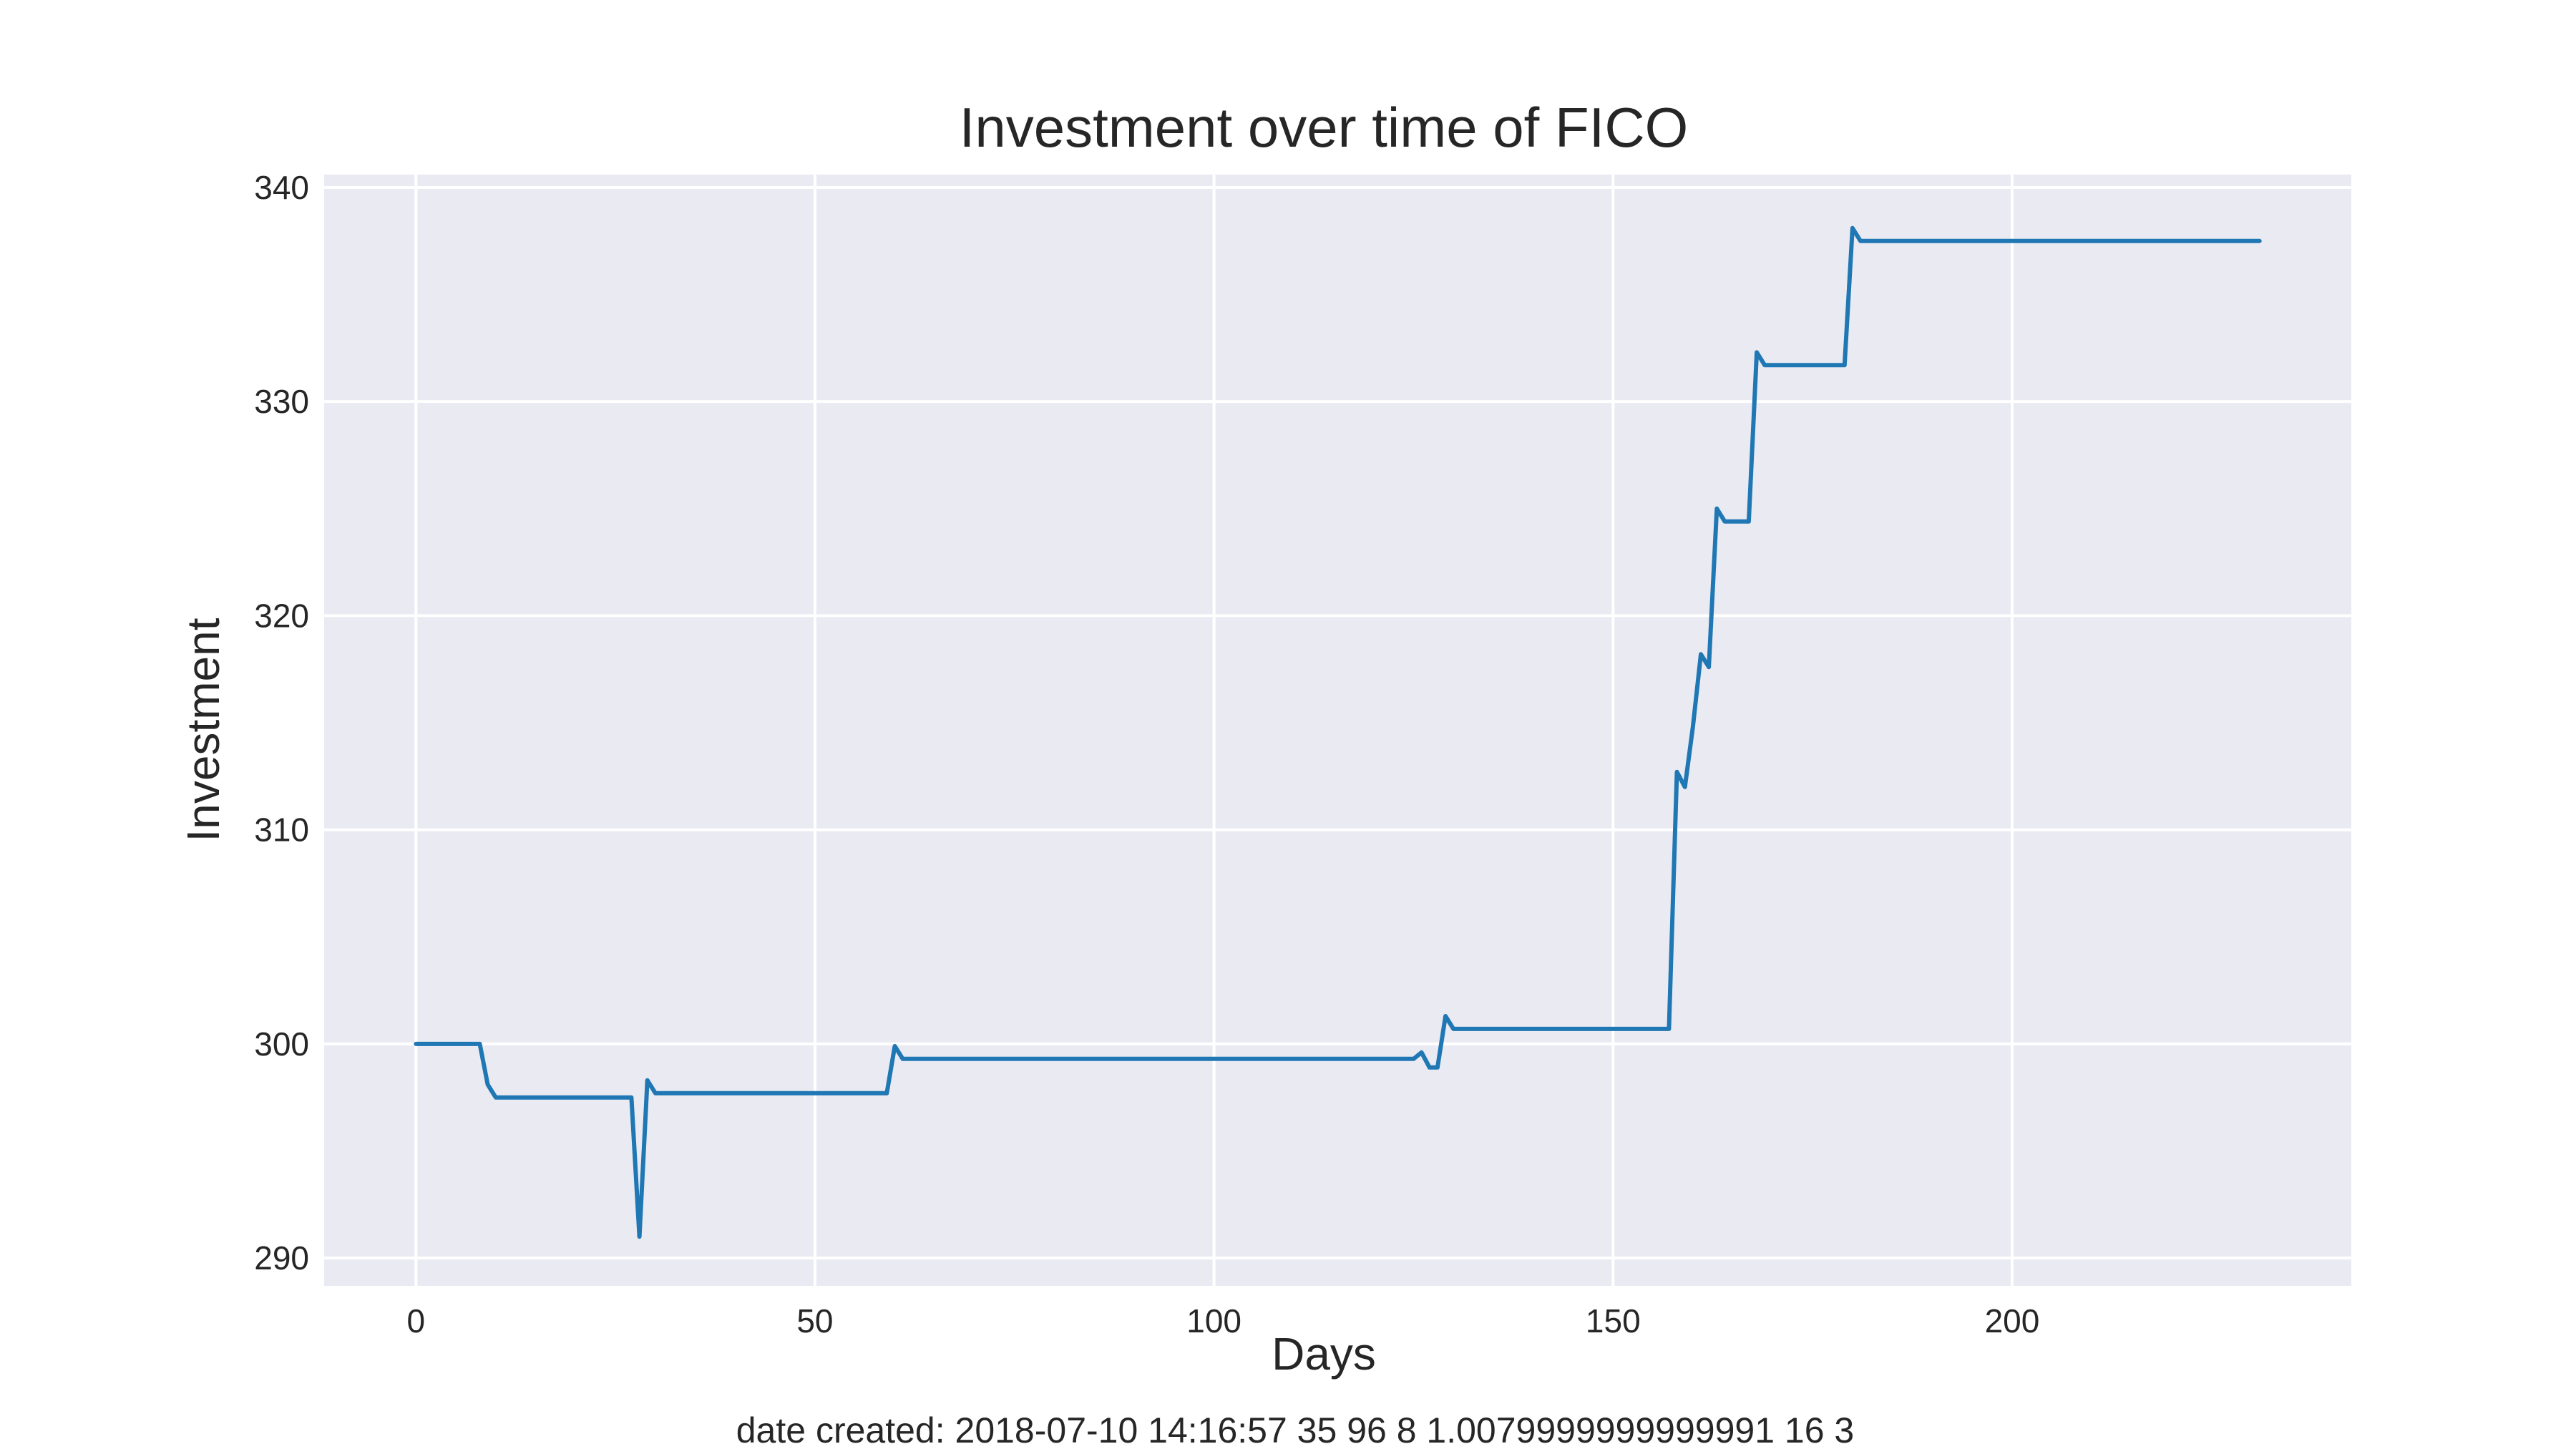 The width and height of the screenshot is (2576, 1449). Describe the element at coordinates (281, 187) in the screenshot. I see `y-tick-label: 340` at that location.